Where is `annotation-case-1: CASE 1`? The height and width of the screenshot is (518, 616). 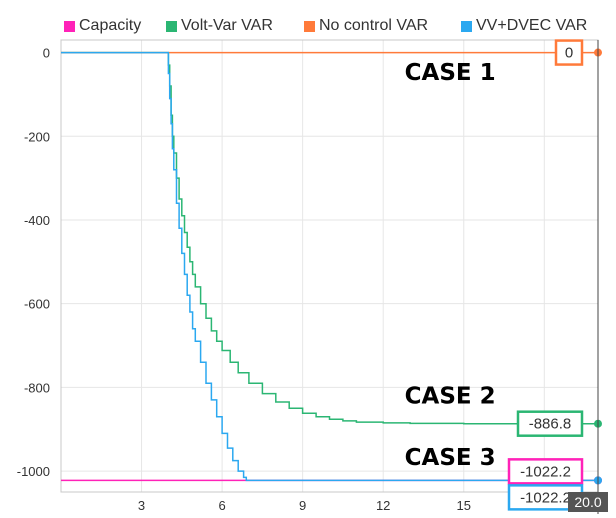
annotation-case-1: CASE 1 is located at coordinates (450, 73).